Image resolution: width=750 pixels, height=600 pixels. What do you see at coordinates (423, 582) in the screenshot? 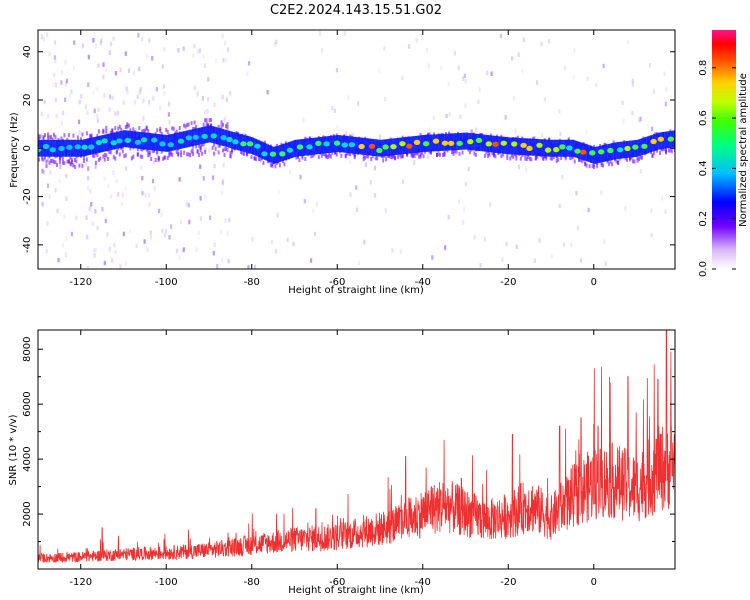
I see `snr-xtick-label: -40` at bounding box center [423, 582].